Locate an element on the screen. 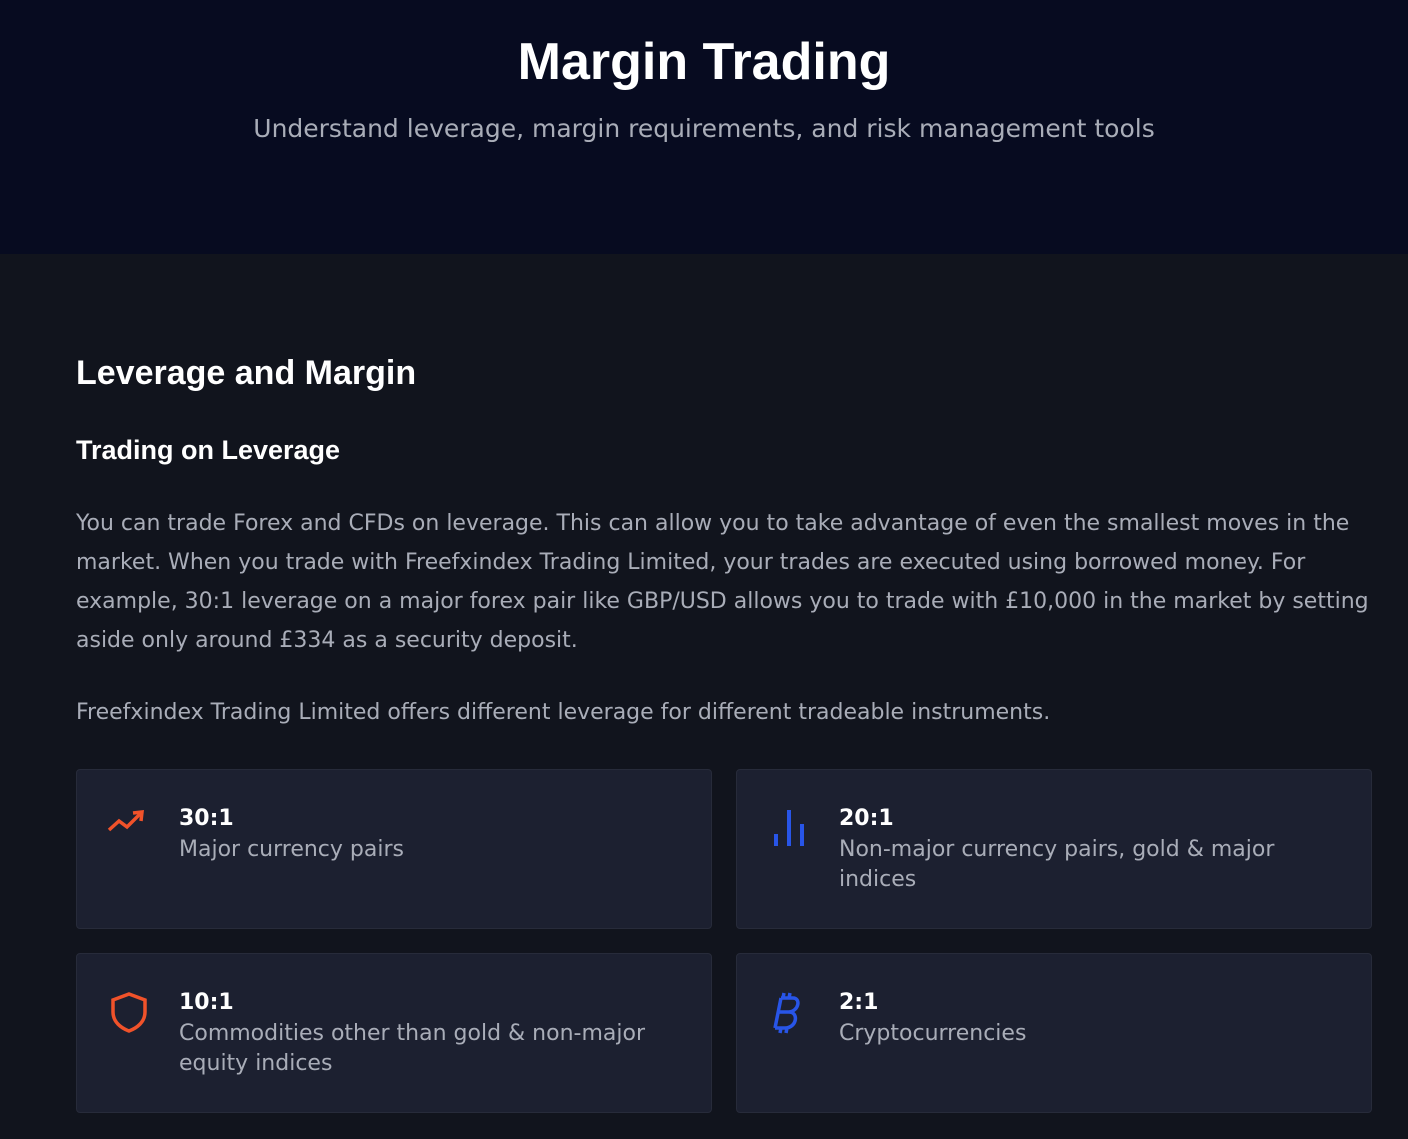  section-title: Leverage and Margin is located at coordinates (246, 373).